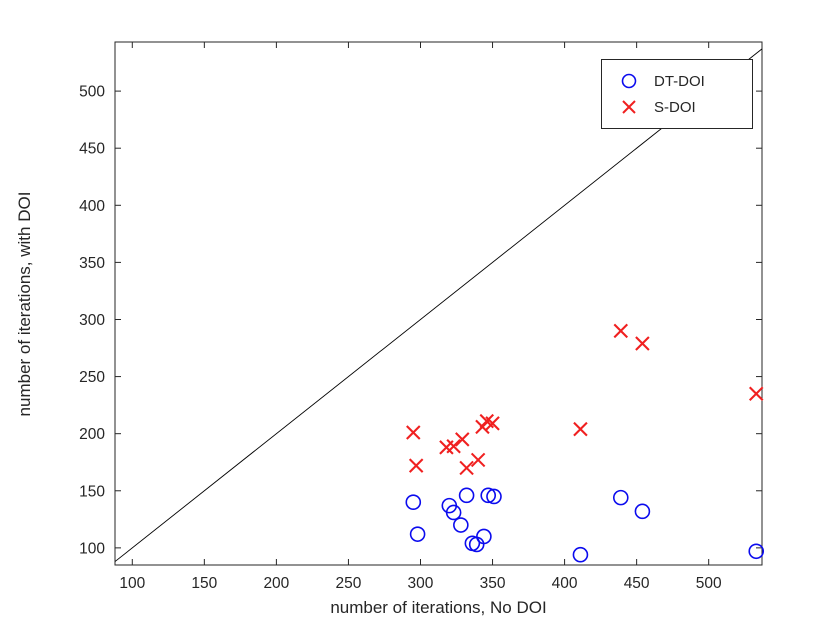  Describe the element at coordinates (438, 607) in the screenshot. I see `x-axis-label: number of iterations, No DOI` at that location.